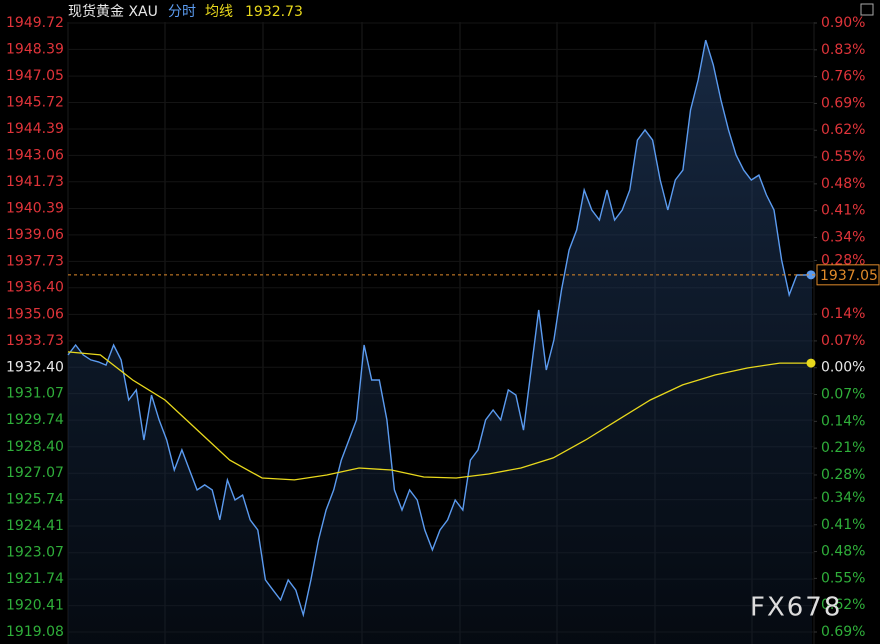 This screenshot has width=880, height=644. I want to click on y-tick-label: 1937.73, so click(35, 261).